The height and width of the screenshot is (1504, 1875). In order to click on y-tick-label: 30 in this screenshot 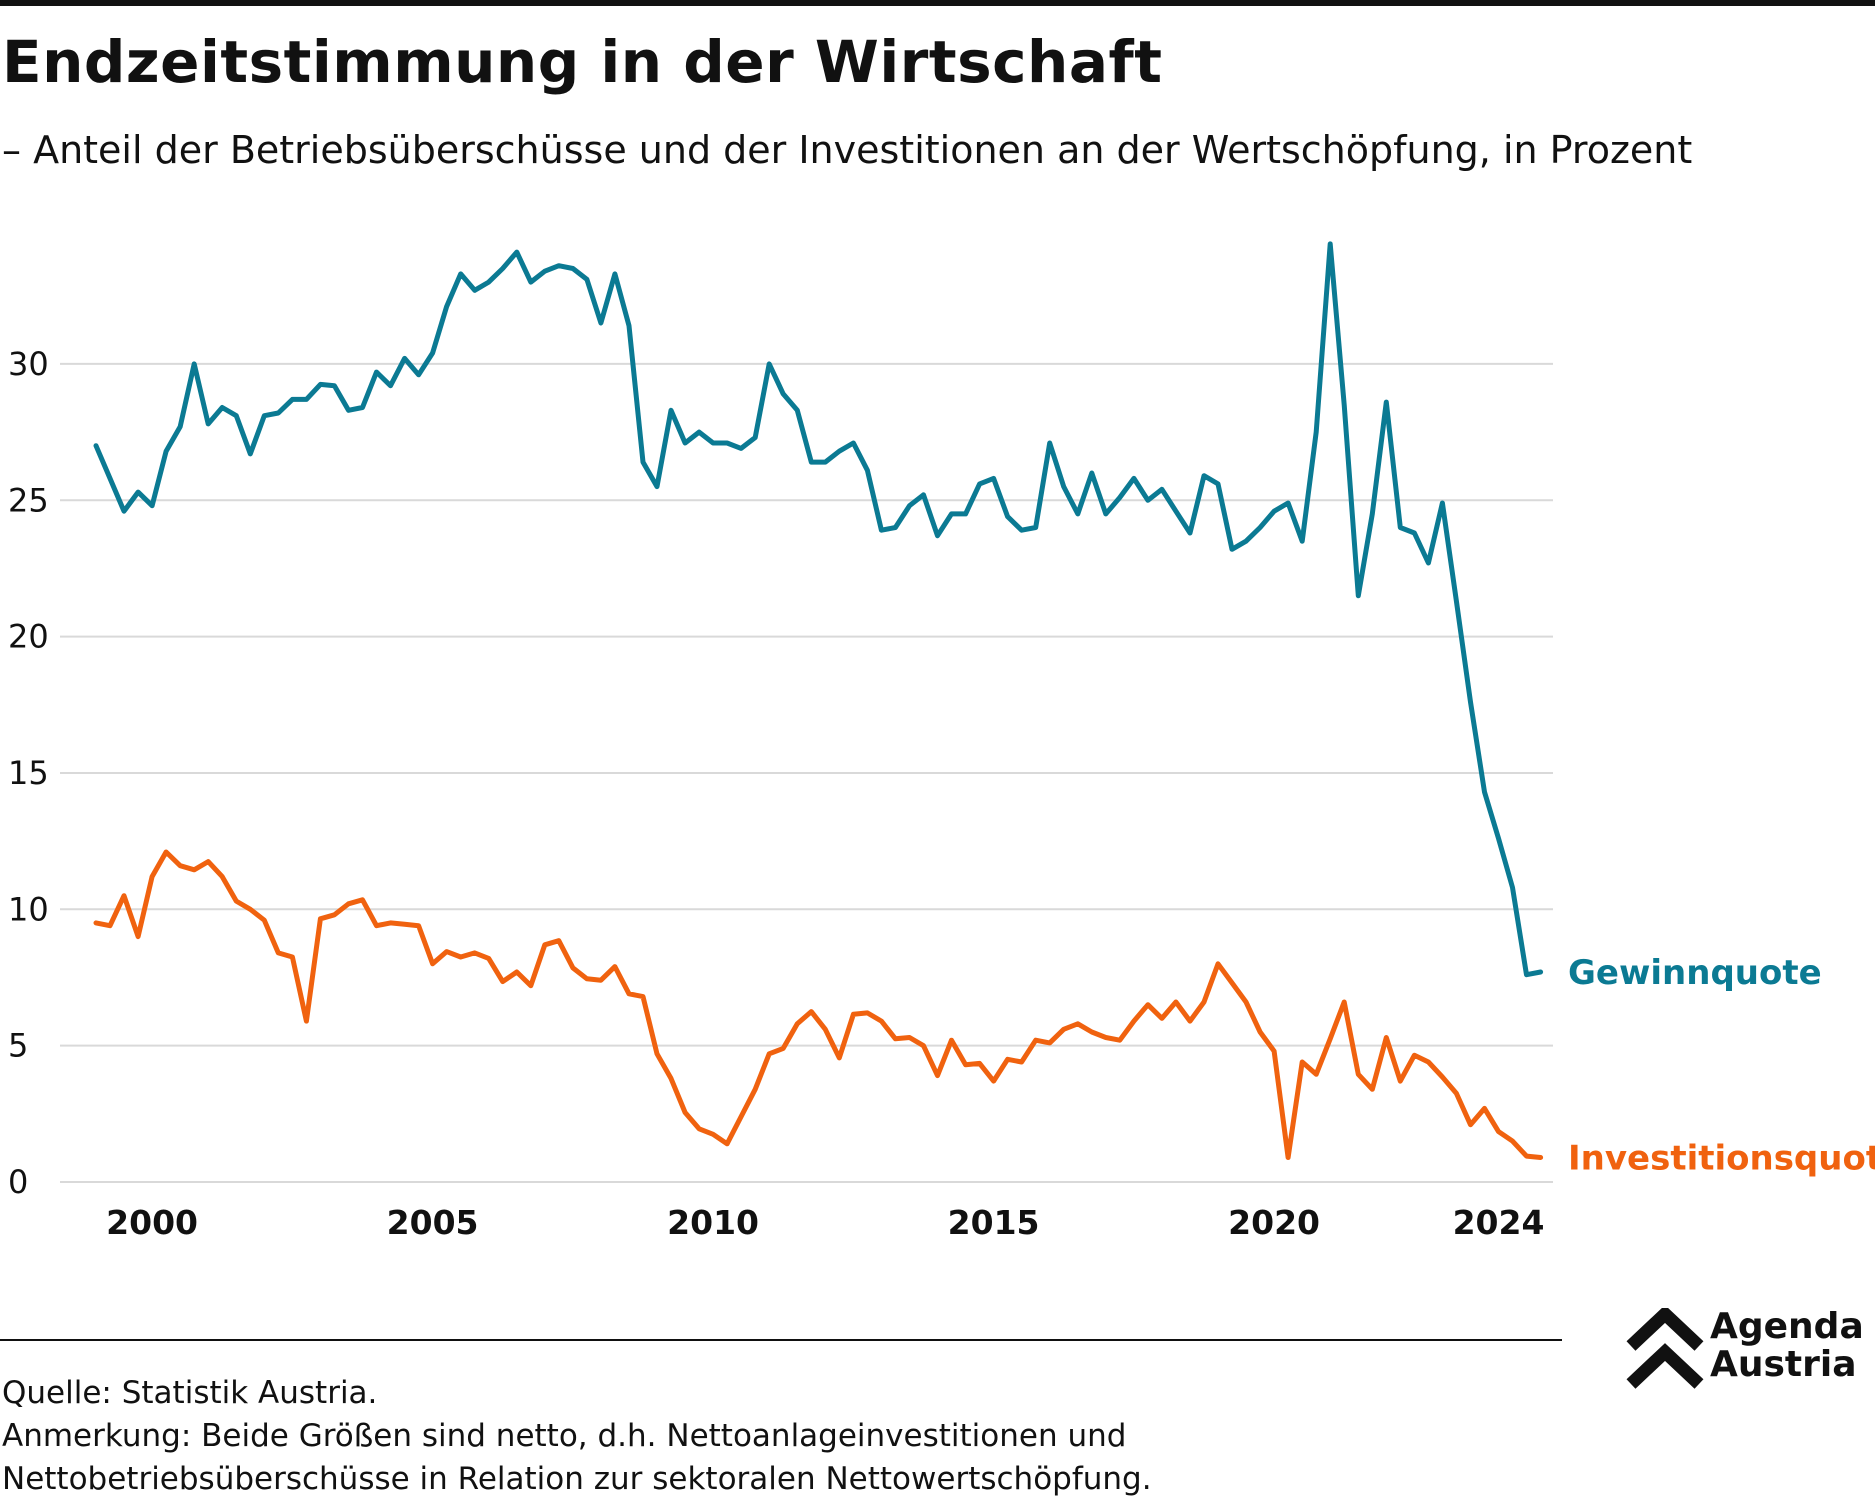, I will do `click(28, 364)`.